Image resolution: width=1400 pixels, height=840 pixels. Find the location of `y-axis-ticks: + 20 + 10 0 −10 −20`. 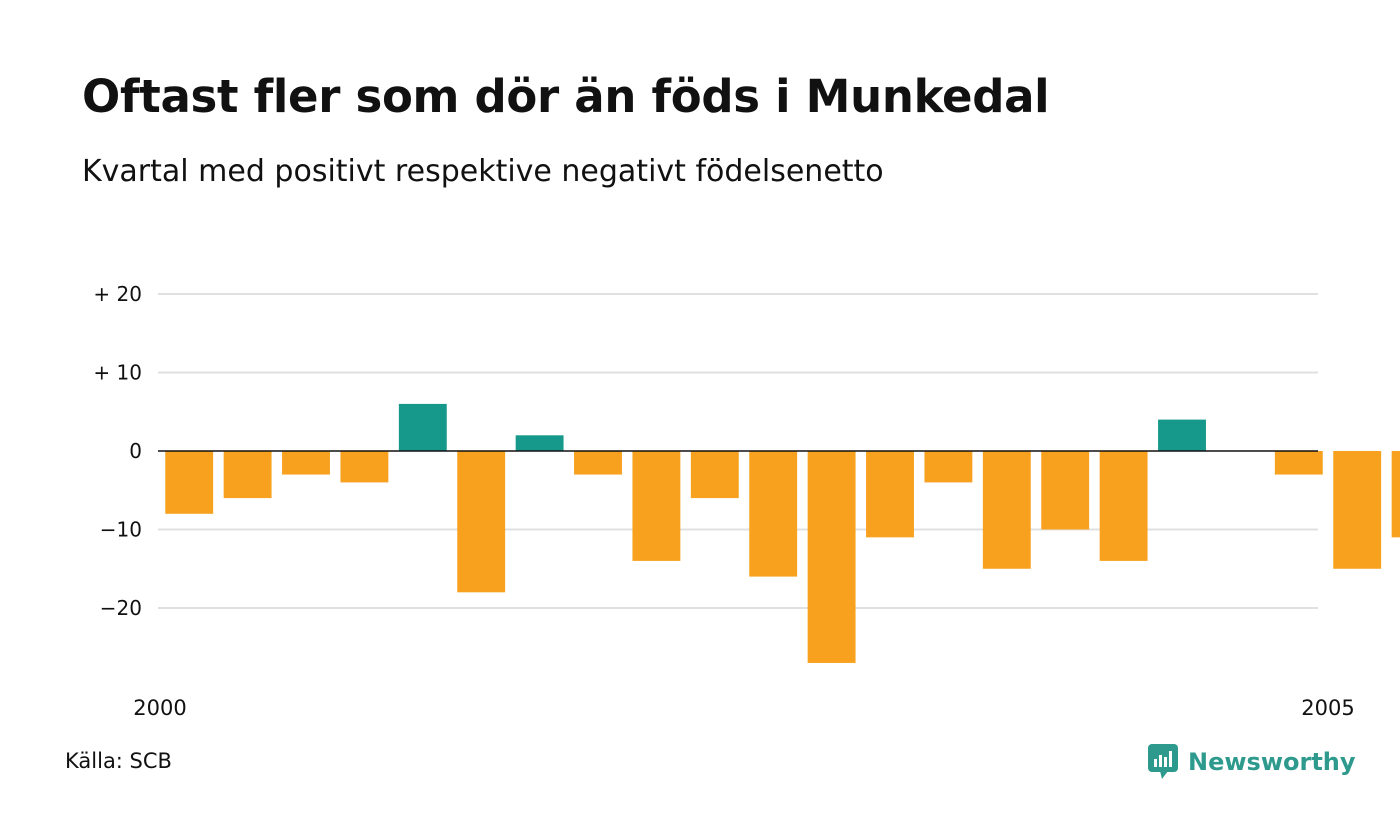

y-axis-ticks: + 20 + 10 0 −10 −20 is located at coordinates (117, 451).